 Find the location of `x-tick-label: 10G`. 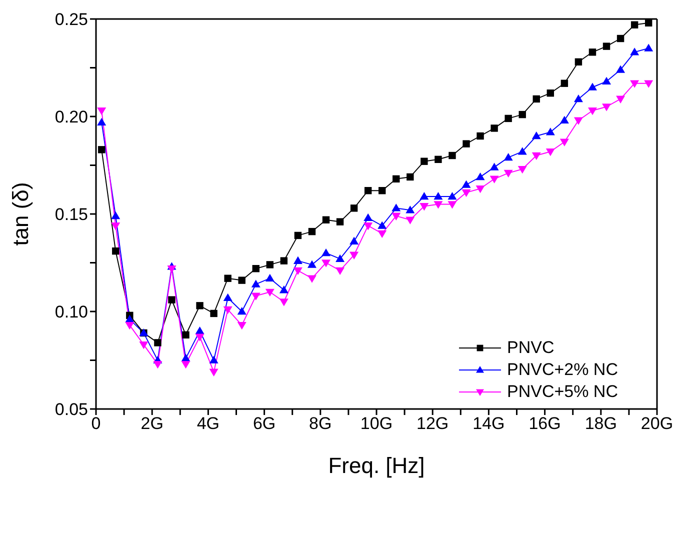

x-tick-label: 10G is located at coordinates (376, 424).